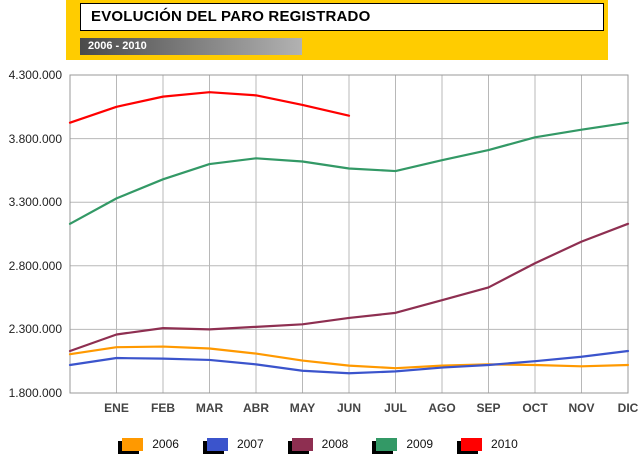 This screenshot has height=469, width=640. I want to click on legend-item-2009: 2009, so click(404, 444).